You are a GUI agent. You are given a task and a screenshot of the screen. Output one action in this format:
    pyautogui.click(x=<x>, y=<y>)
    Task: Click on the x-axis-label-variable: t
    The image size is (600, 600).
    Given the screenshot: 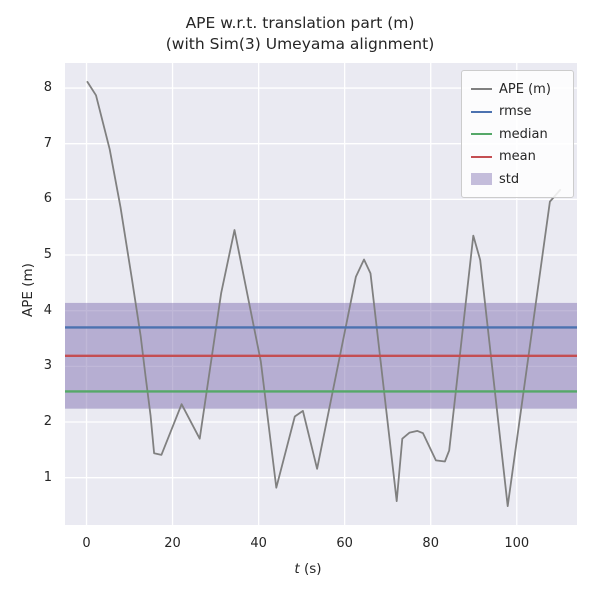 What is the action you would take?
    pyautogui.click(x=297, y=569)
    